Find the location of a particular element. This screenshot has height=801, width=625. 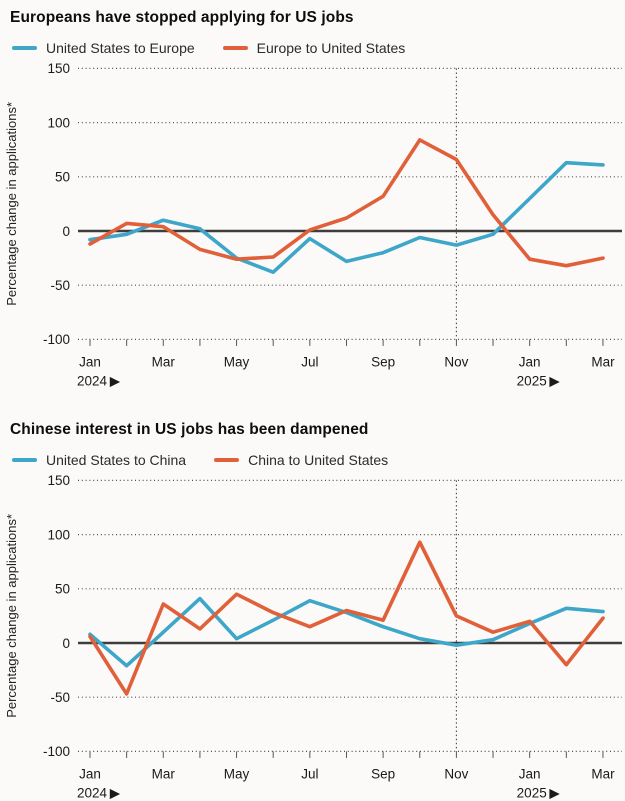

legend-label-china-to-us: China to United States is located at coordinates (318, 460).